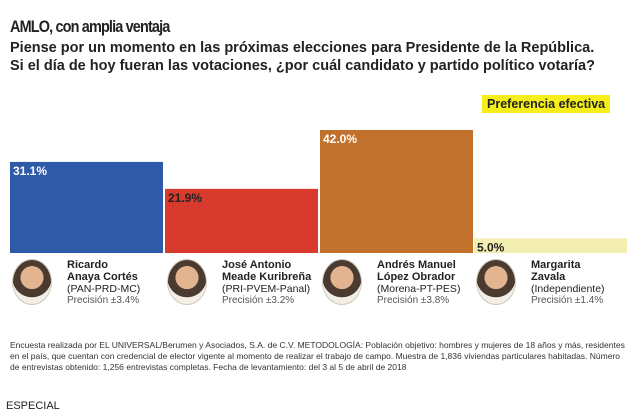  What do you see at coordinates (102, 271) in the screenshot?
I see `candidate-name: Ricardo Anaya Cortés` at bounding box center [102, 271].